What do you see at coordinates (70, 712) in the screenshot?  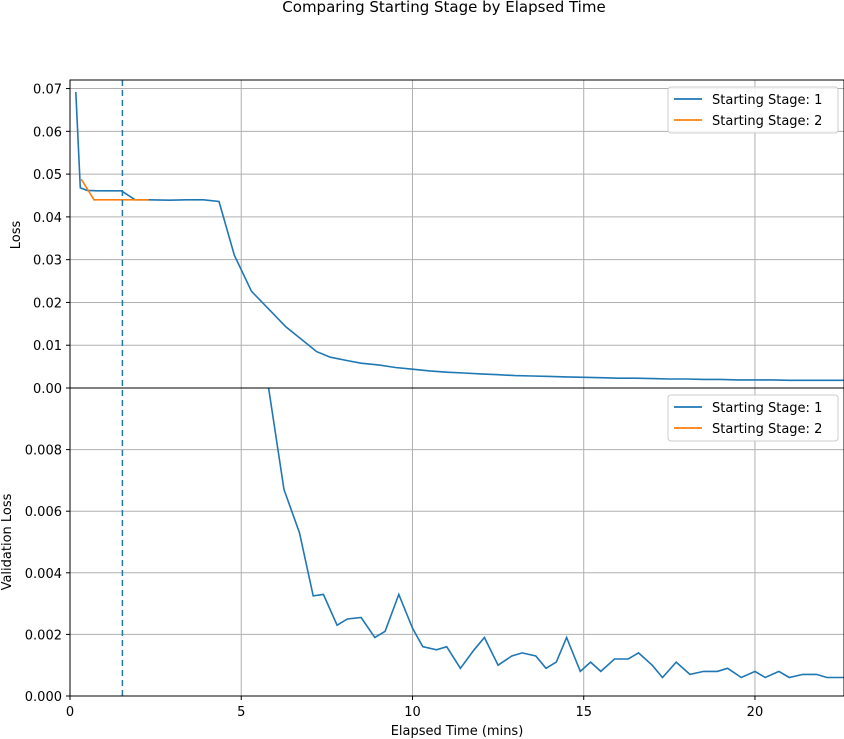 I see `x-tick-label: 0` at bounding box center [70, 712].